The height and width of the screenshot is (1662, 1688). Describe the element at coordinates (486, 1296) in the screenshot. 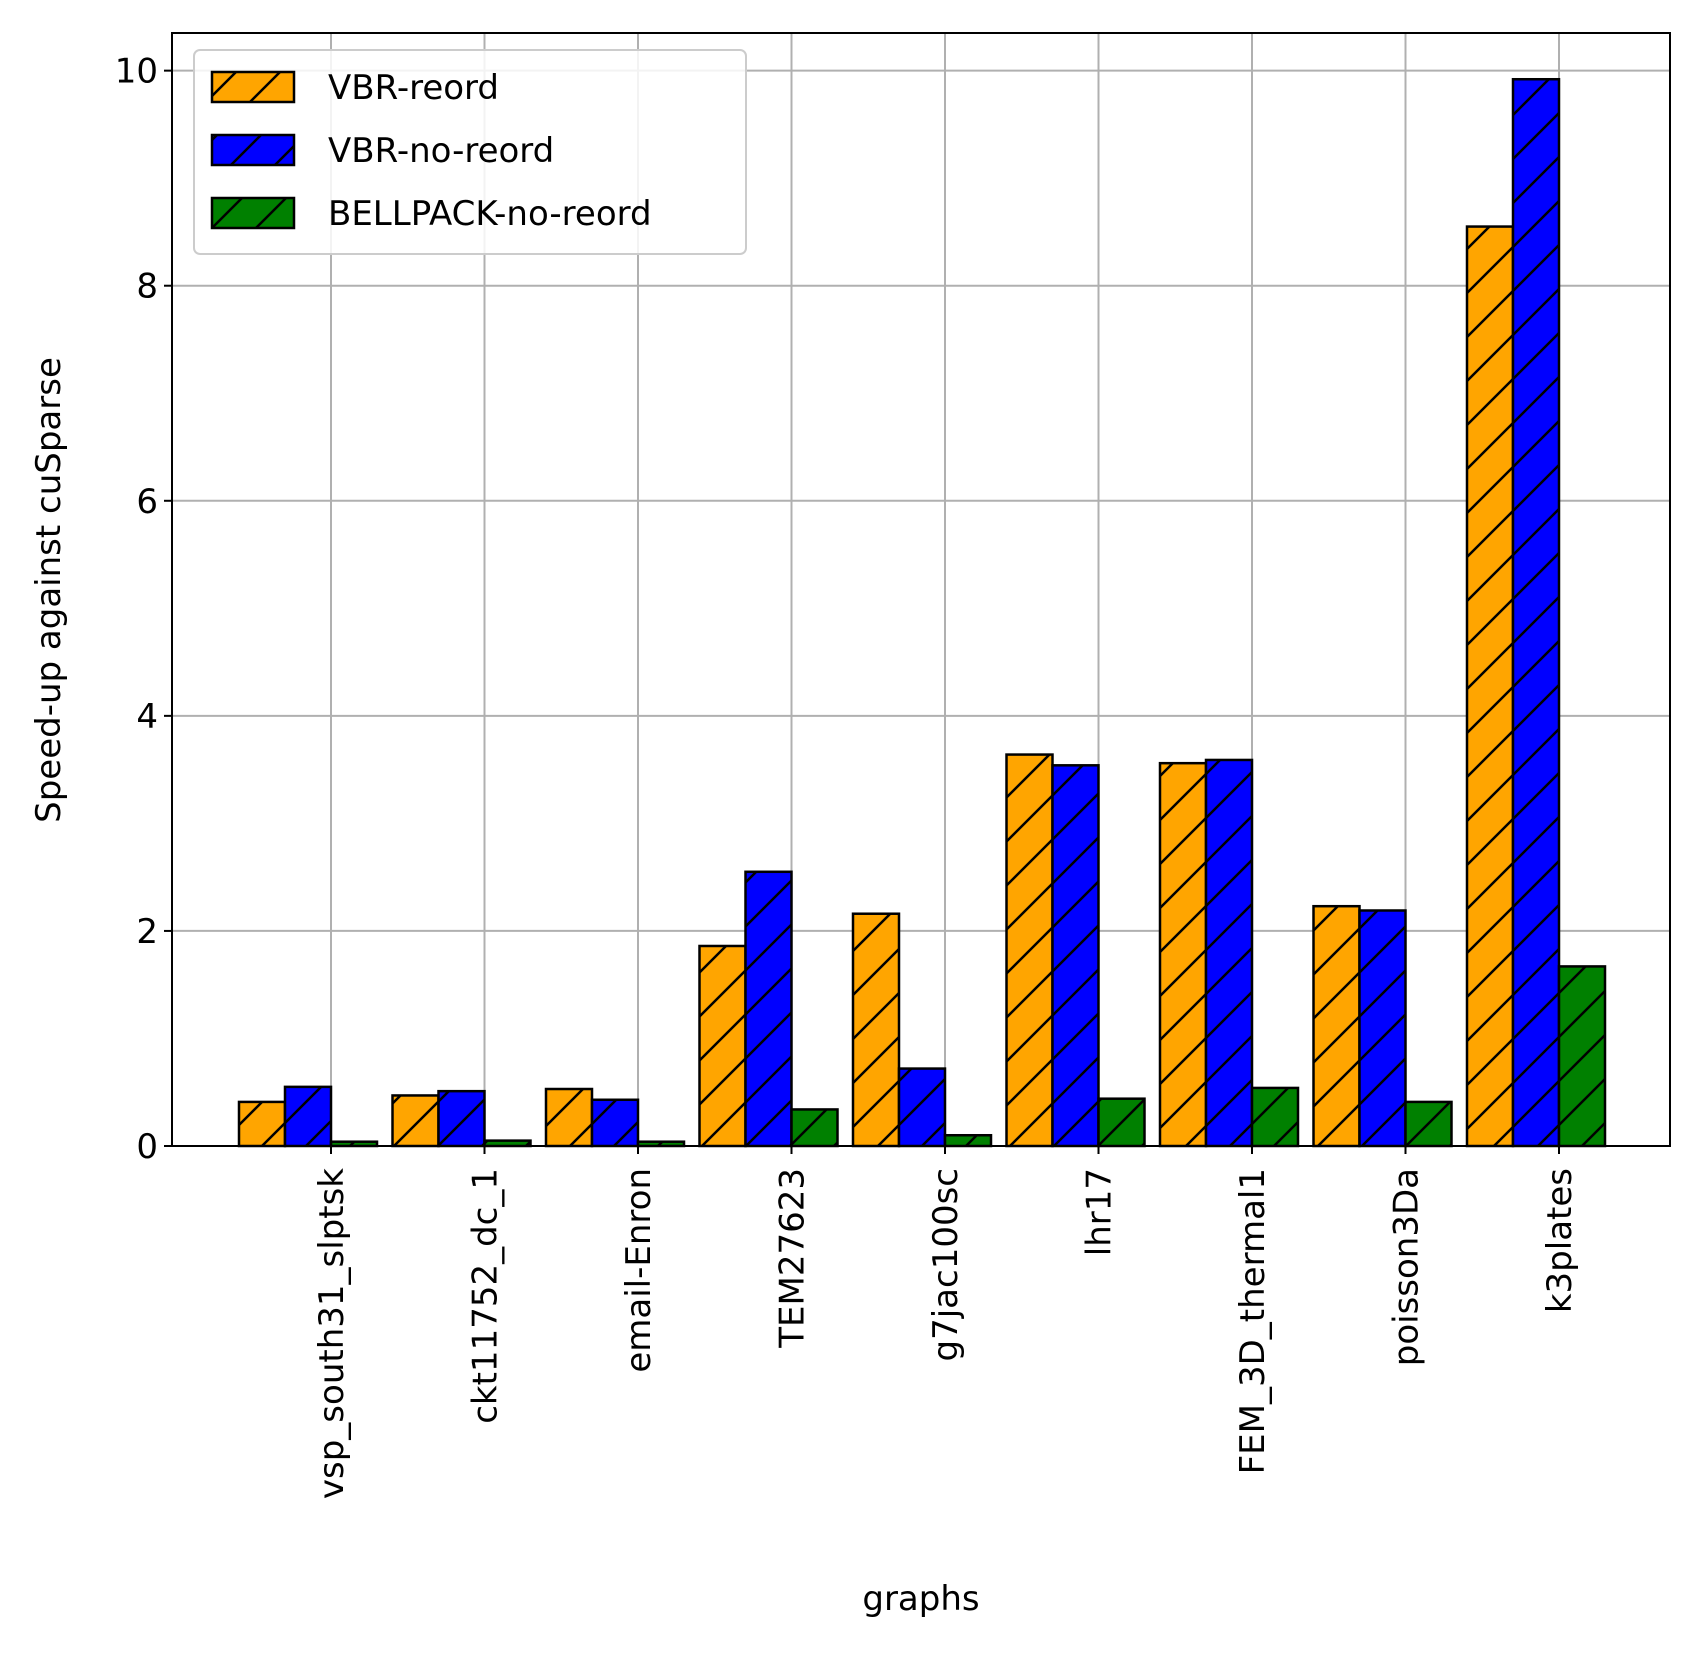

I see `x-tick-label: ckt11752_dc_1` at that location.